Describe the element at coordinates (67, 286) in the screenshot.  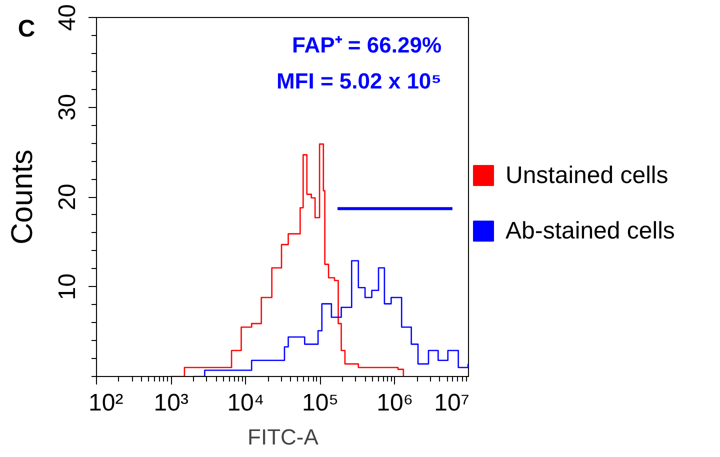
I see `y-tick-label: 10` at that location.